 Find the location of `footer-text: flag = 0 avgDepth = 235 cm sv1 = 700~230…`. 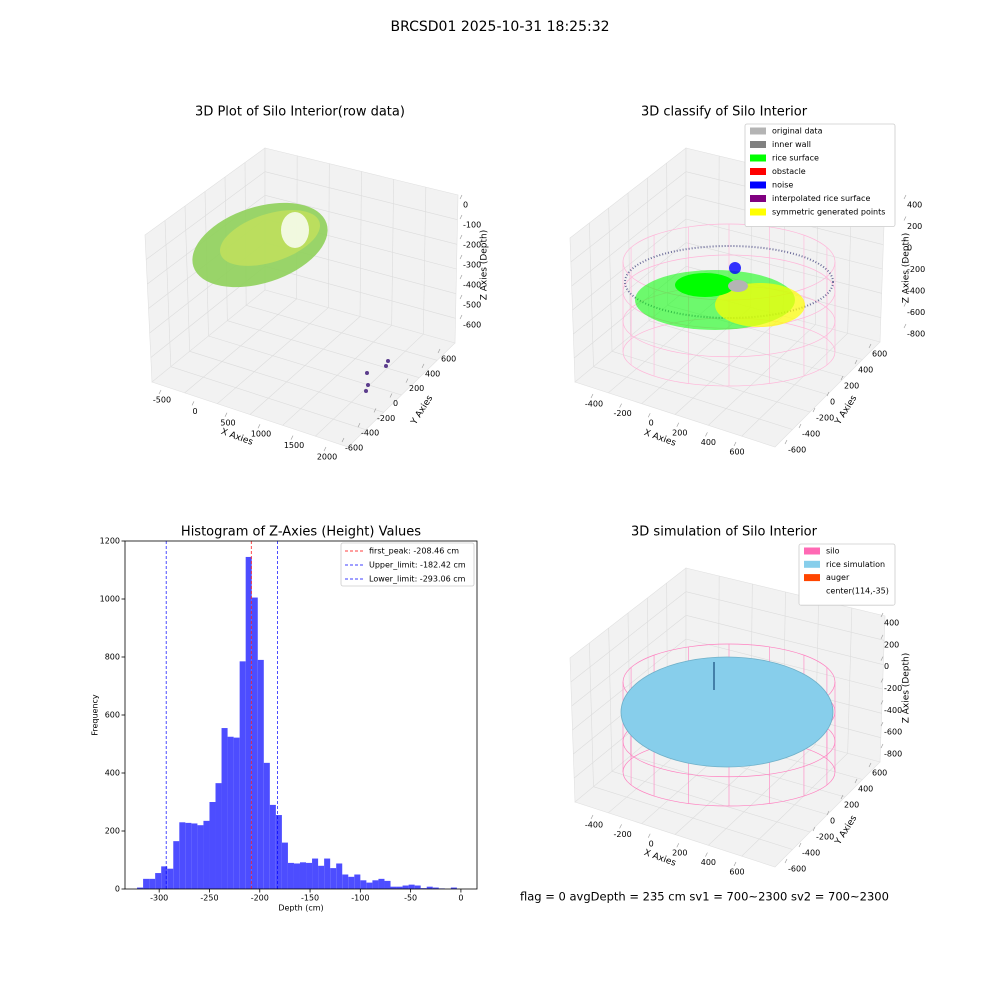

footer-text: flag = 0 avgDepth = 235 cm sv1 = 700~230… is located at coordinates (704, 897).